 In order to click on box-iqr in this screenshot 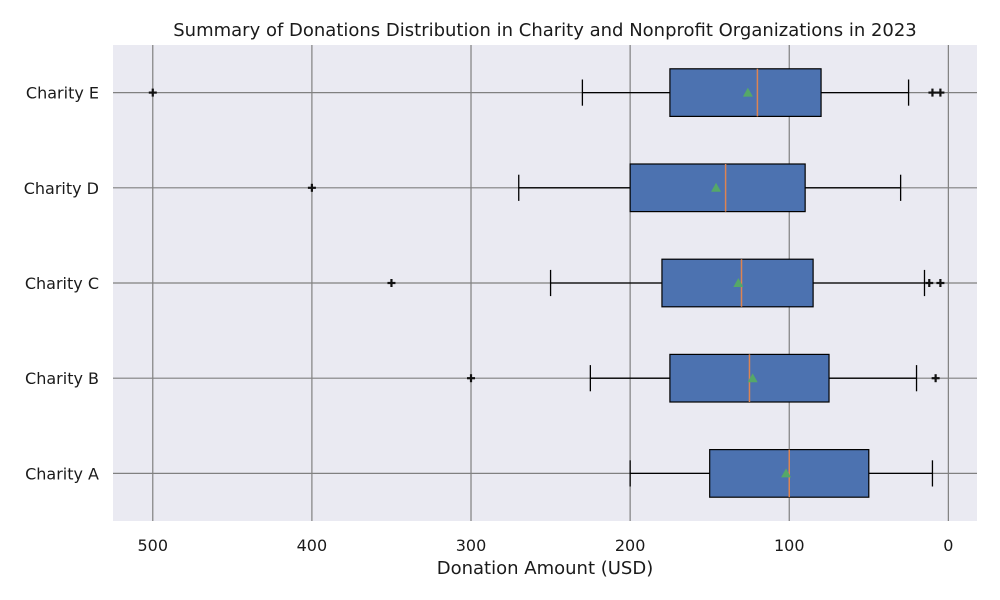, I will do `click(737, 283)`.